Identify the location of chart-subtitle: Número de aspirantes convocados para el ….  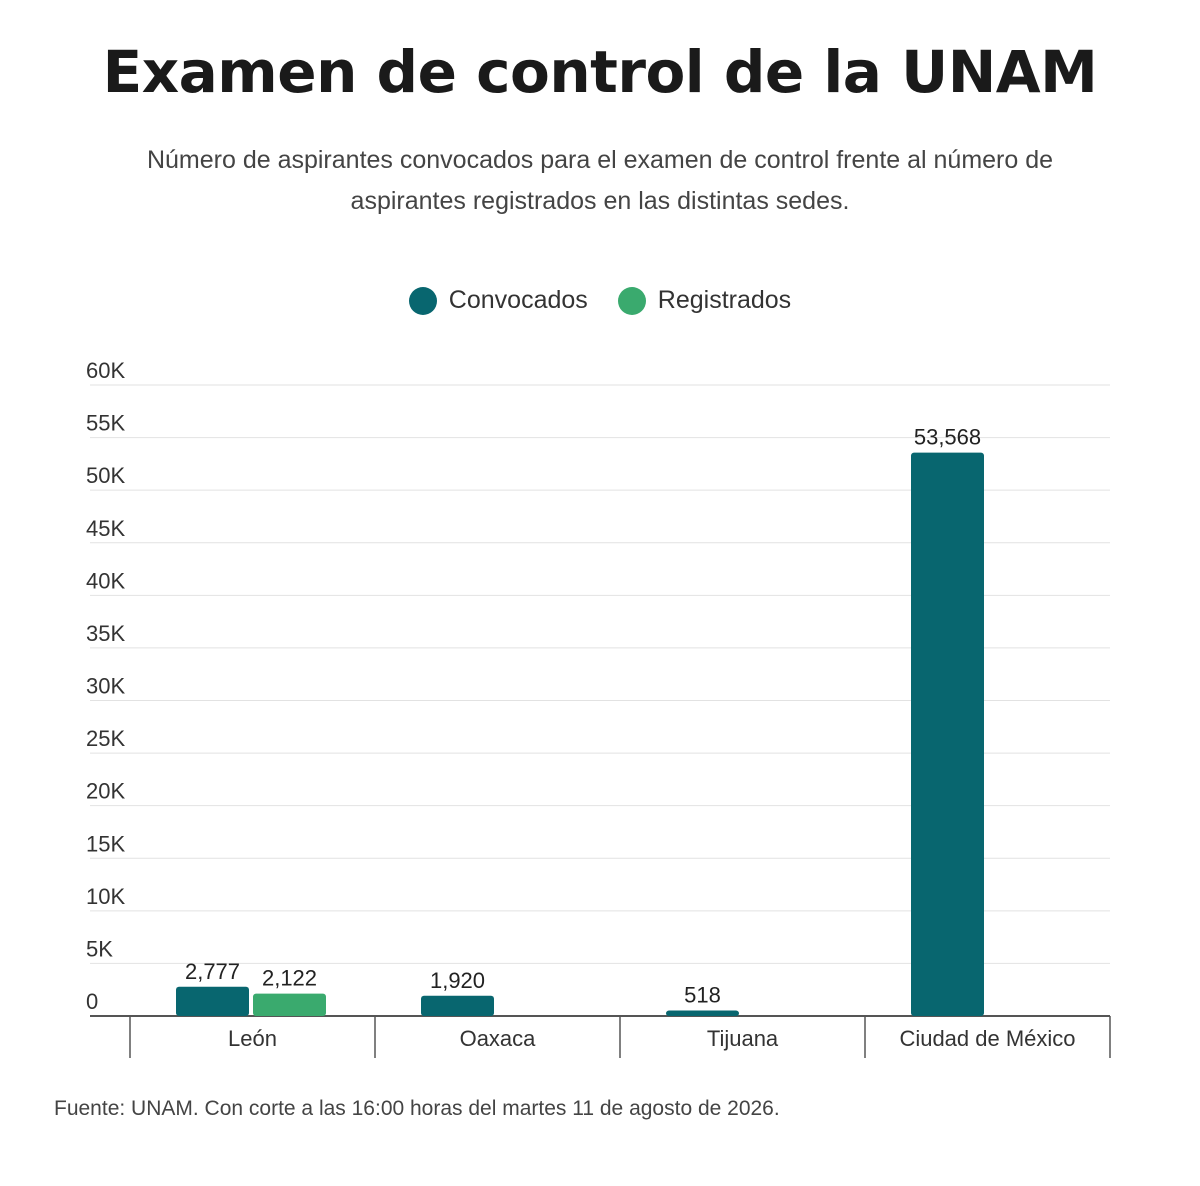
(600, 180).